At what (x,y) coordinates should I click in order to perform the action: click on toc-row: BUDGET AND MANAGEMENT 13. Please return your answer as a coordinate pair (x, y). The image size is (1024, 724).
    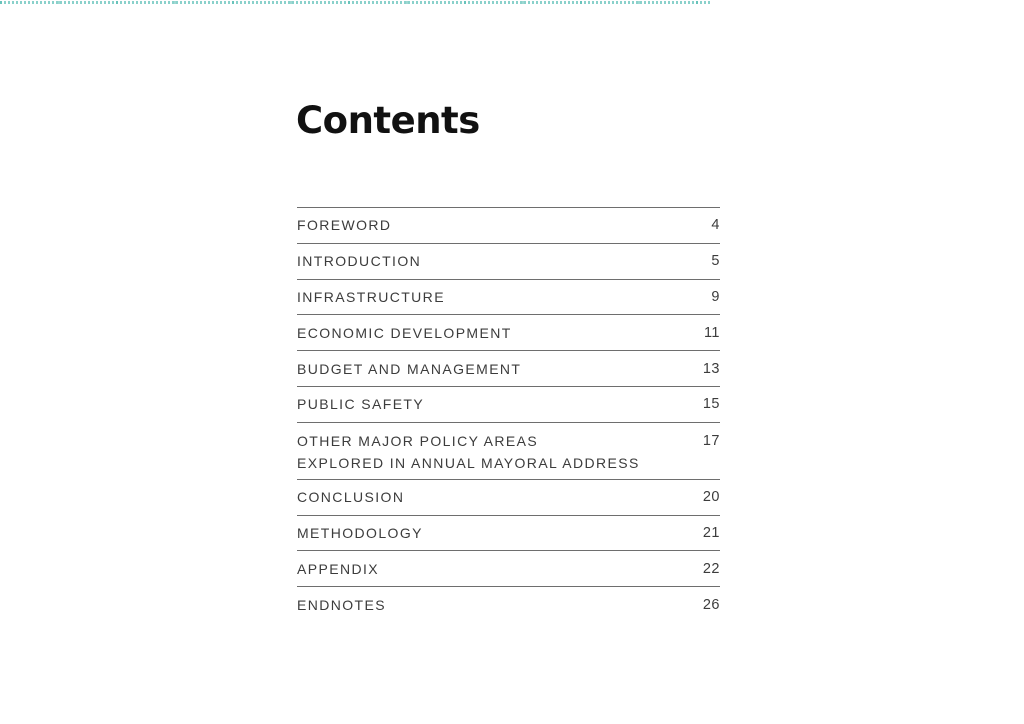
    Looking at the image, I should click on (508, 368).